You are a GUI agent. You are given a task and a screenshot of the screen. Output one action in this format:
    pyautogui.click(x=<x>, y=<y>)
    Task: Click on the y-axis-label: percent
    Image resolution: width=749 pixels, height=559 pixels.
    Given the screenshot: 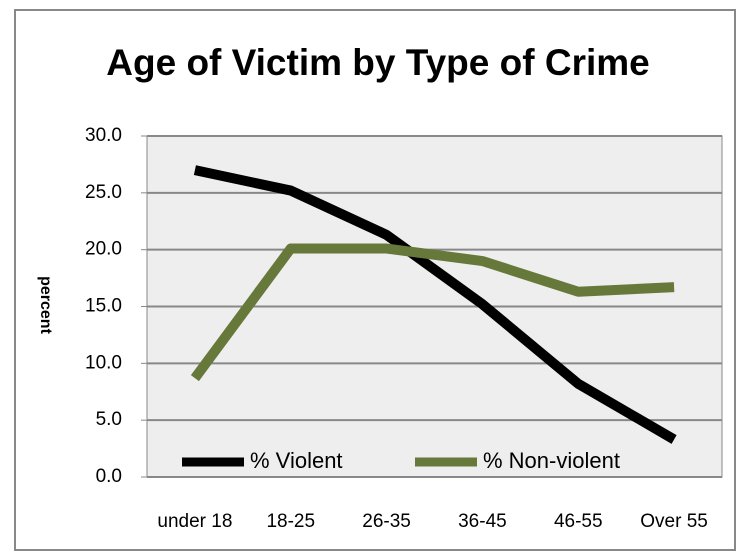 What is the action you would take?
    pyautogui.click(x=45, y=305)
    